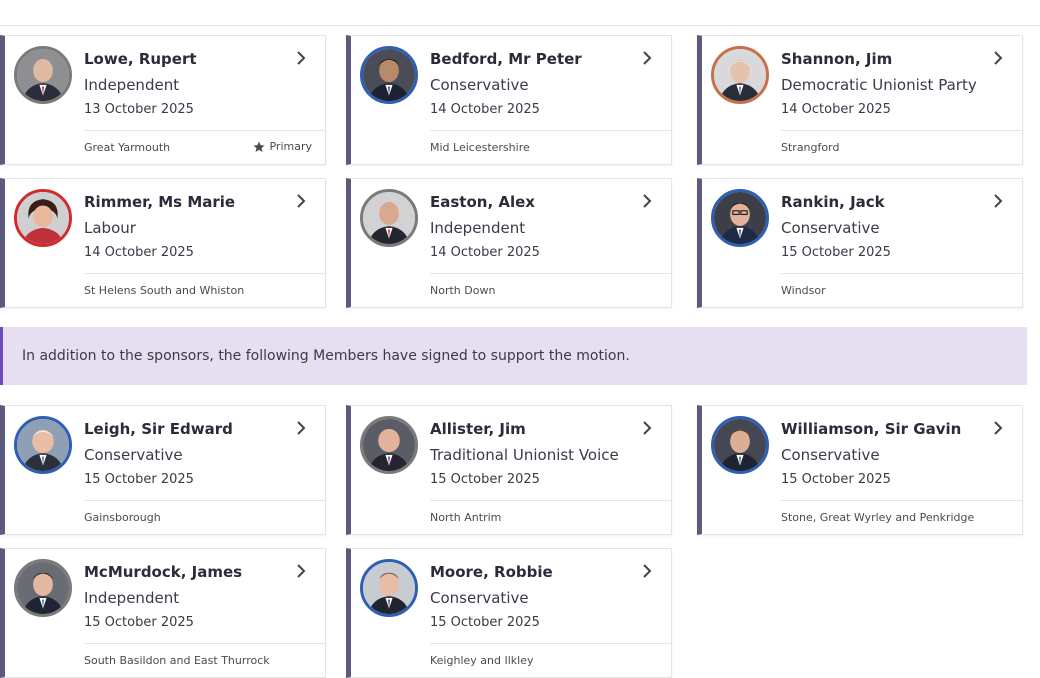 This screenshot has height=678, width=1040. Describe the element at coordinates (524, 455) in the screenshot. I see `member-party: Traditional Unionist Voice` at that location.